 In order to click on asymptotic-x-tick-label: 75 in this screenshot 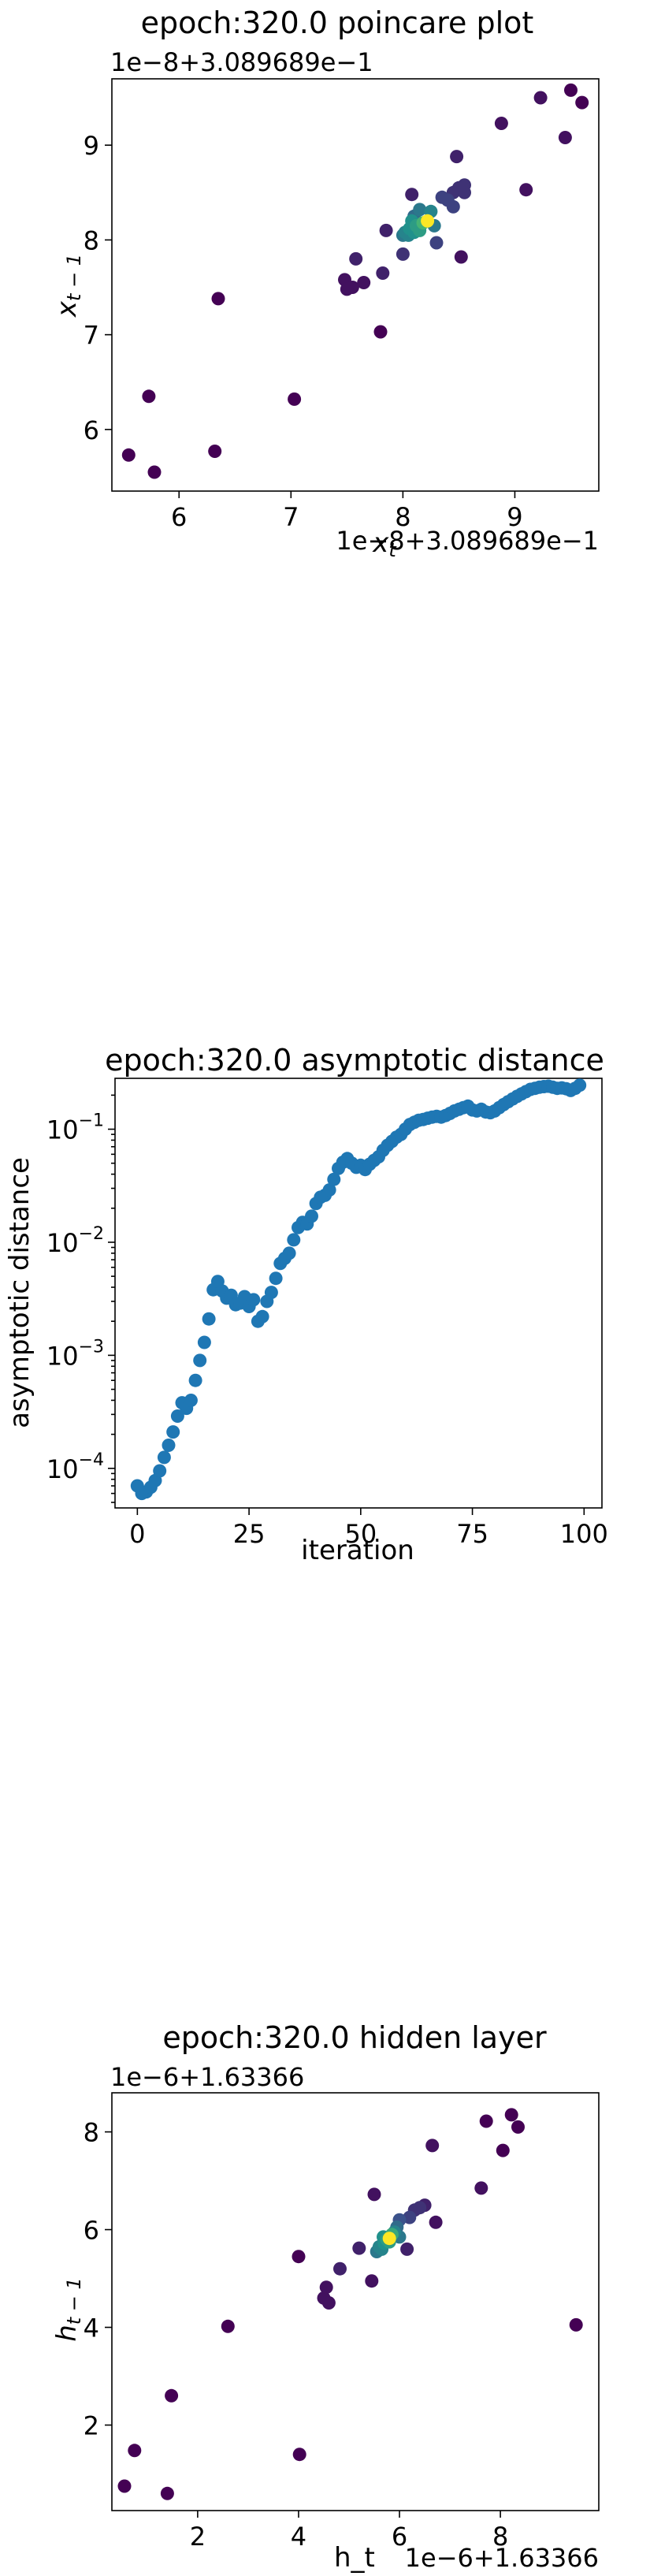, I will do `click(472, 1534)`.